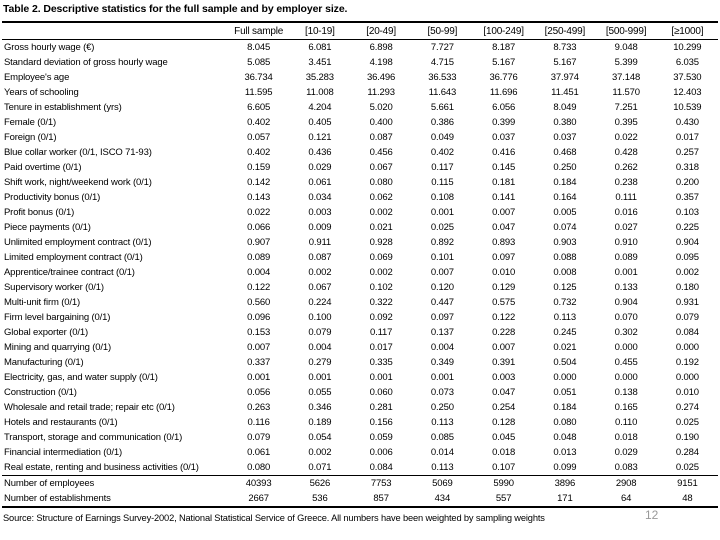 This screenshot has height=540, width=720. I want to click on cell-value: 0.107, so click(504, 467).